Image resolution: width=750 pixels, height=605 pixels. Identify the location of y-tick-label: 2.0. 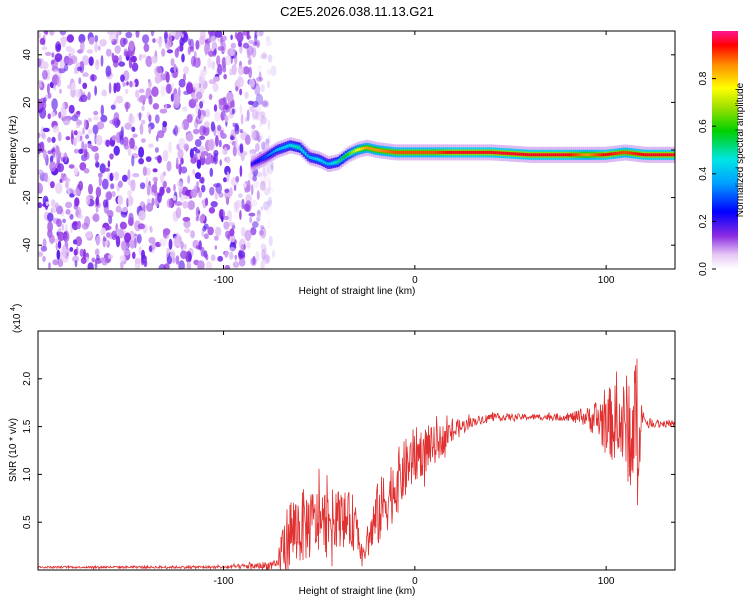
(27, 378).